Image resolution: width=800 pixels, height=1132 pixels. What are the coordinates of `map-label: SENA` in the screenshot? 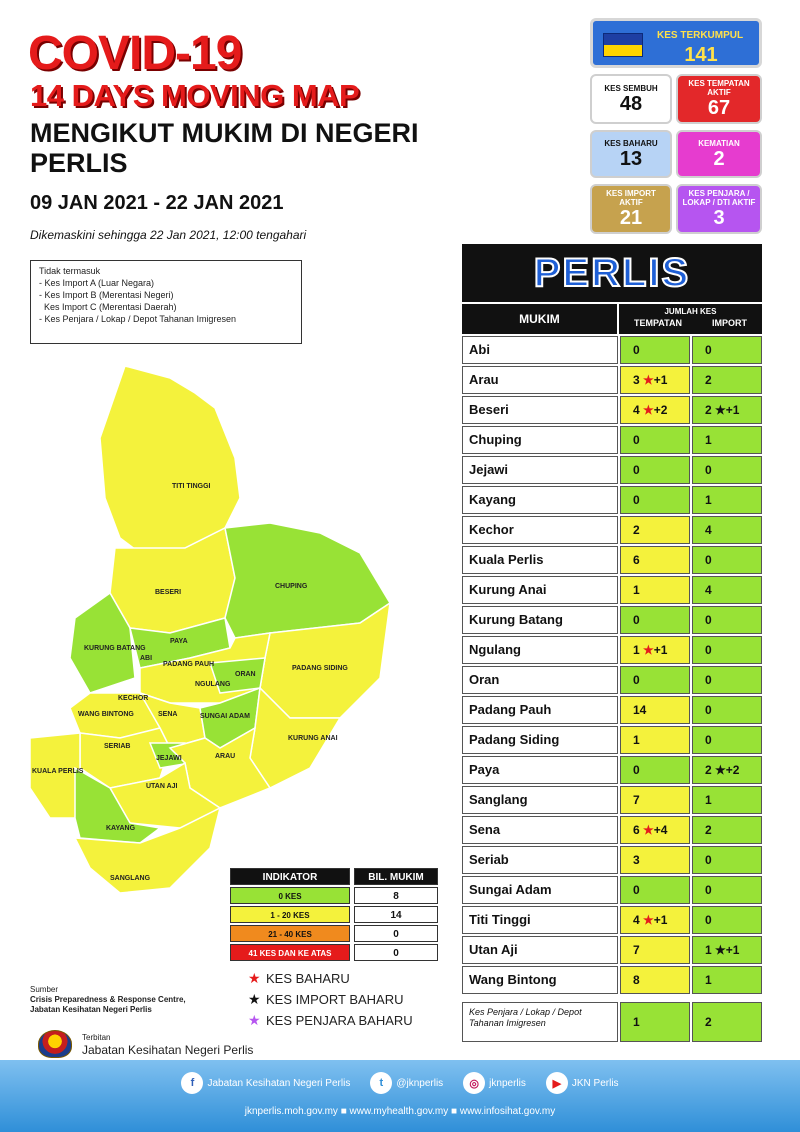 It's located at (167, 714).